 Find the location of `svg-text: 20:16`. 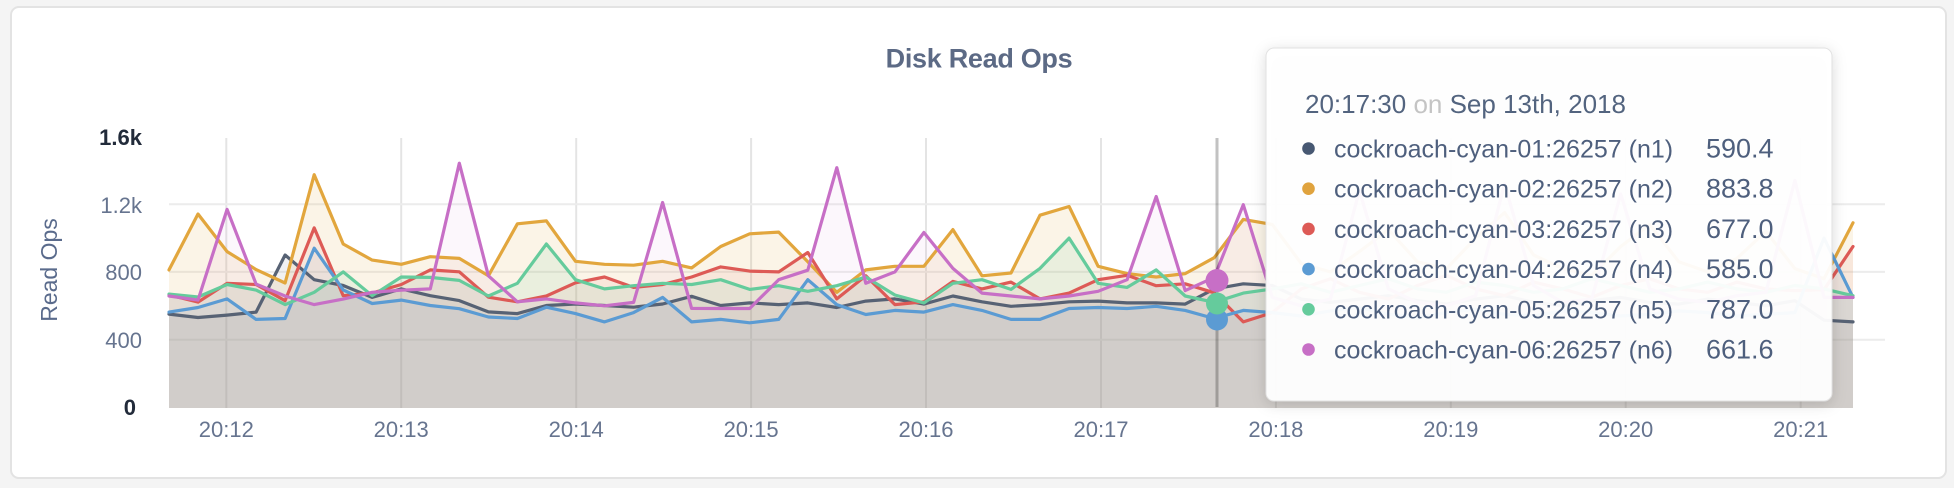

svg-text: 20:16 is located at coordinates (925, 429).